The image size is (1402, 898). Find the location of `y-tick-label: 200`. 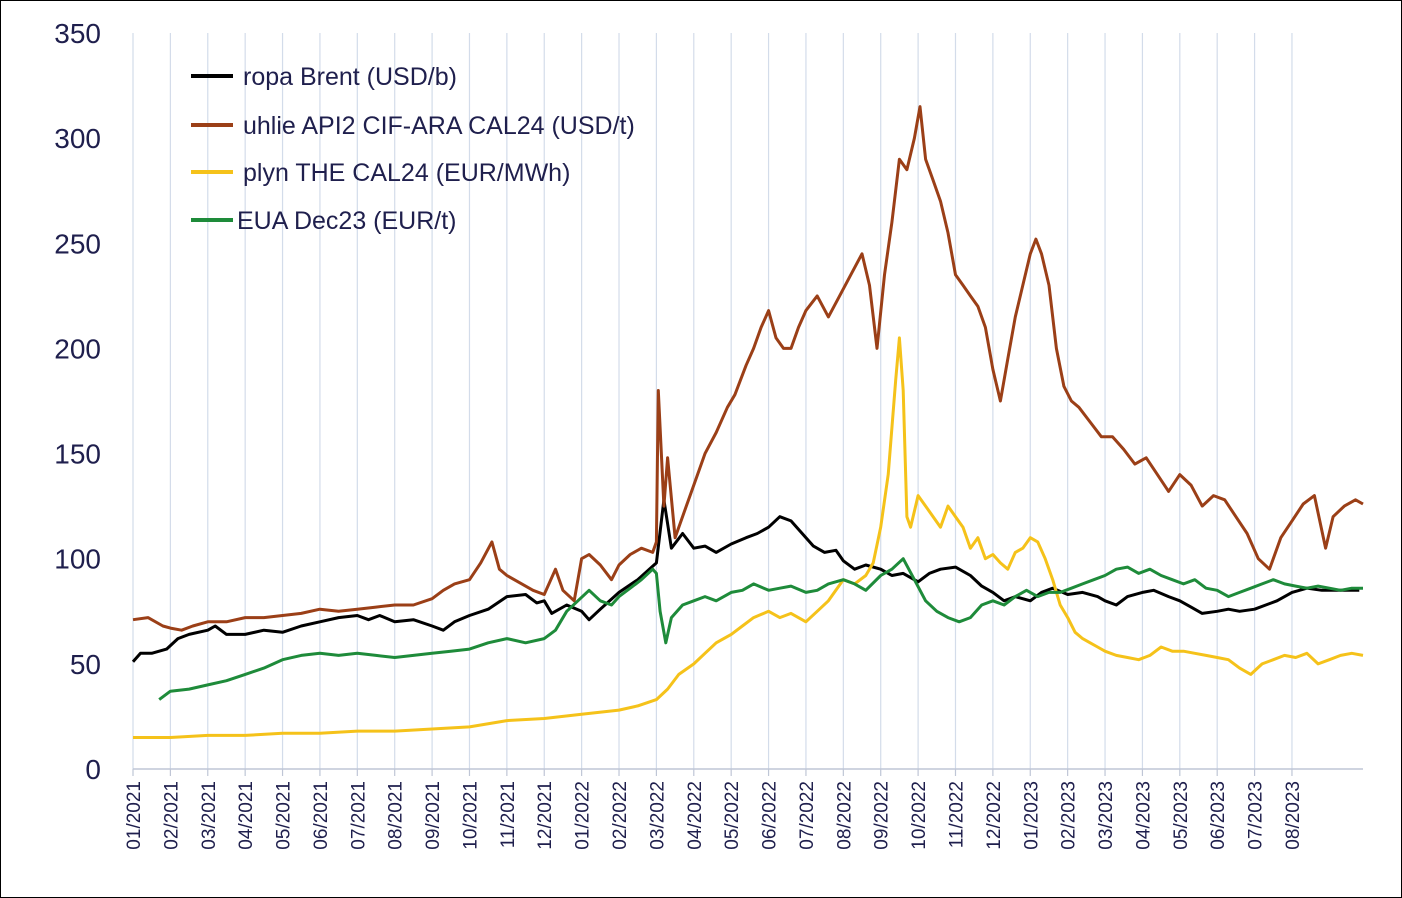

y-tick-label: 200 is located at coordinates (77, 348).